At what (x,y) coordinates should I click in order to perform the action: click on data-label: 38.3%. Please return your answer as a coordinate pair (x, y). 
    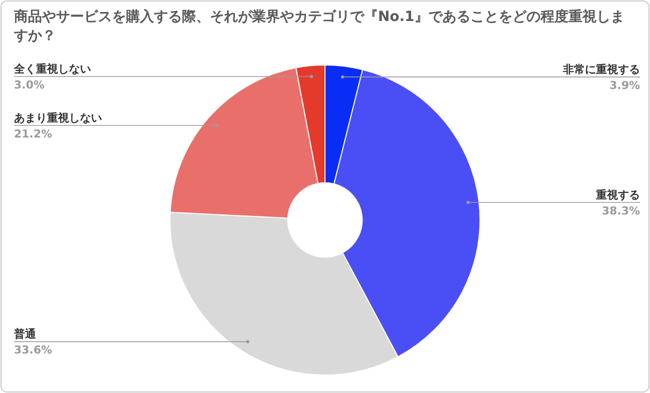
    Looking at the image, I should click on (621, 211).